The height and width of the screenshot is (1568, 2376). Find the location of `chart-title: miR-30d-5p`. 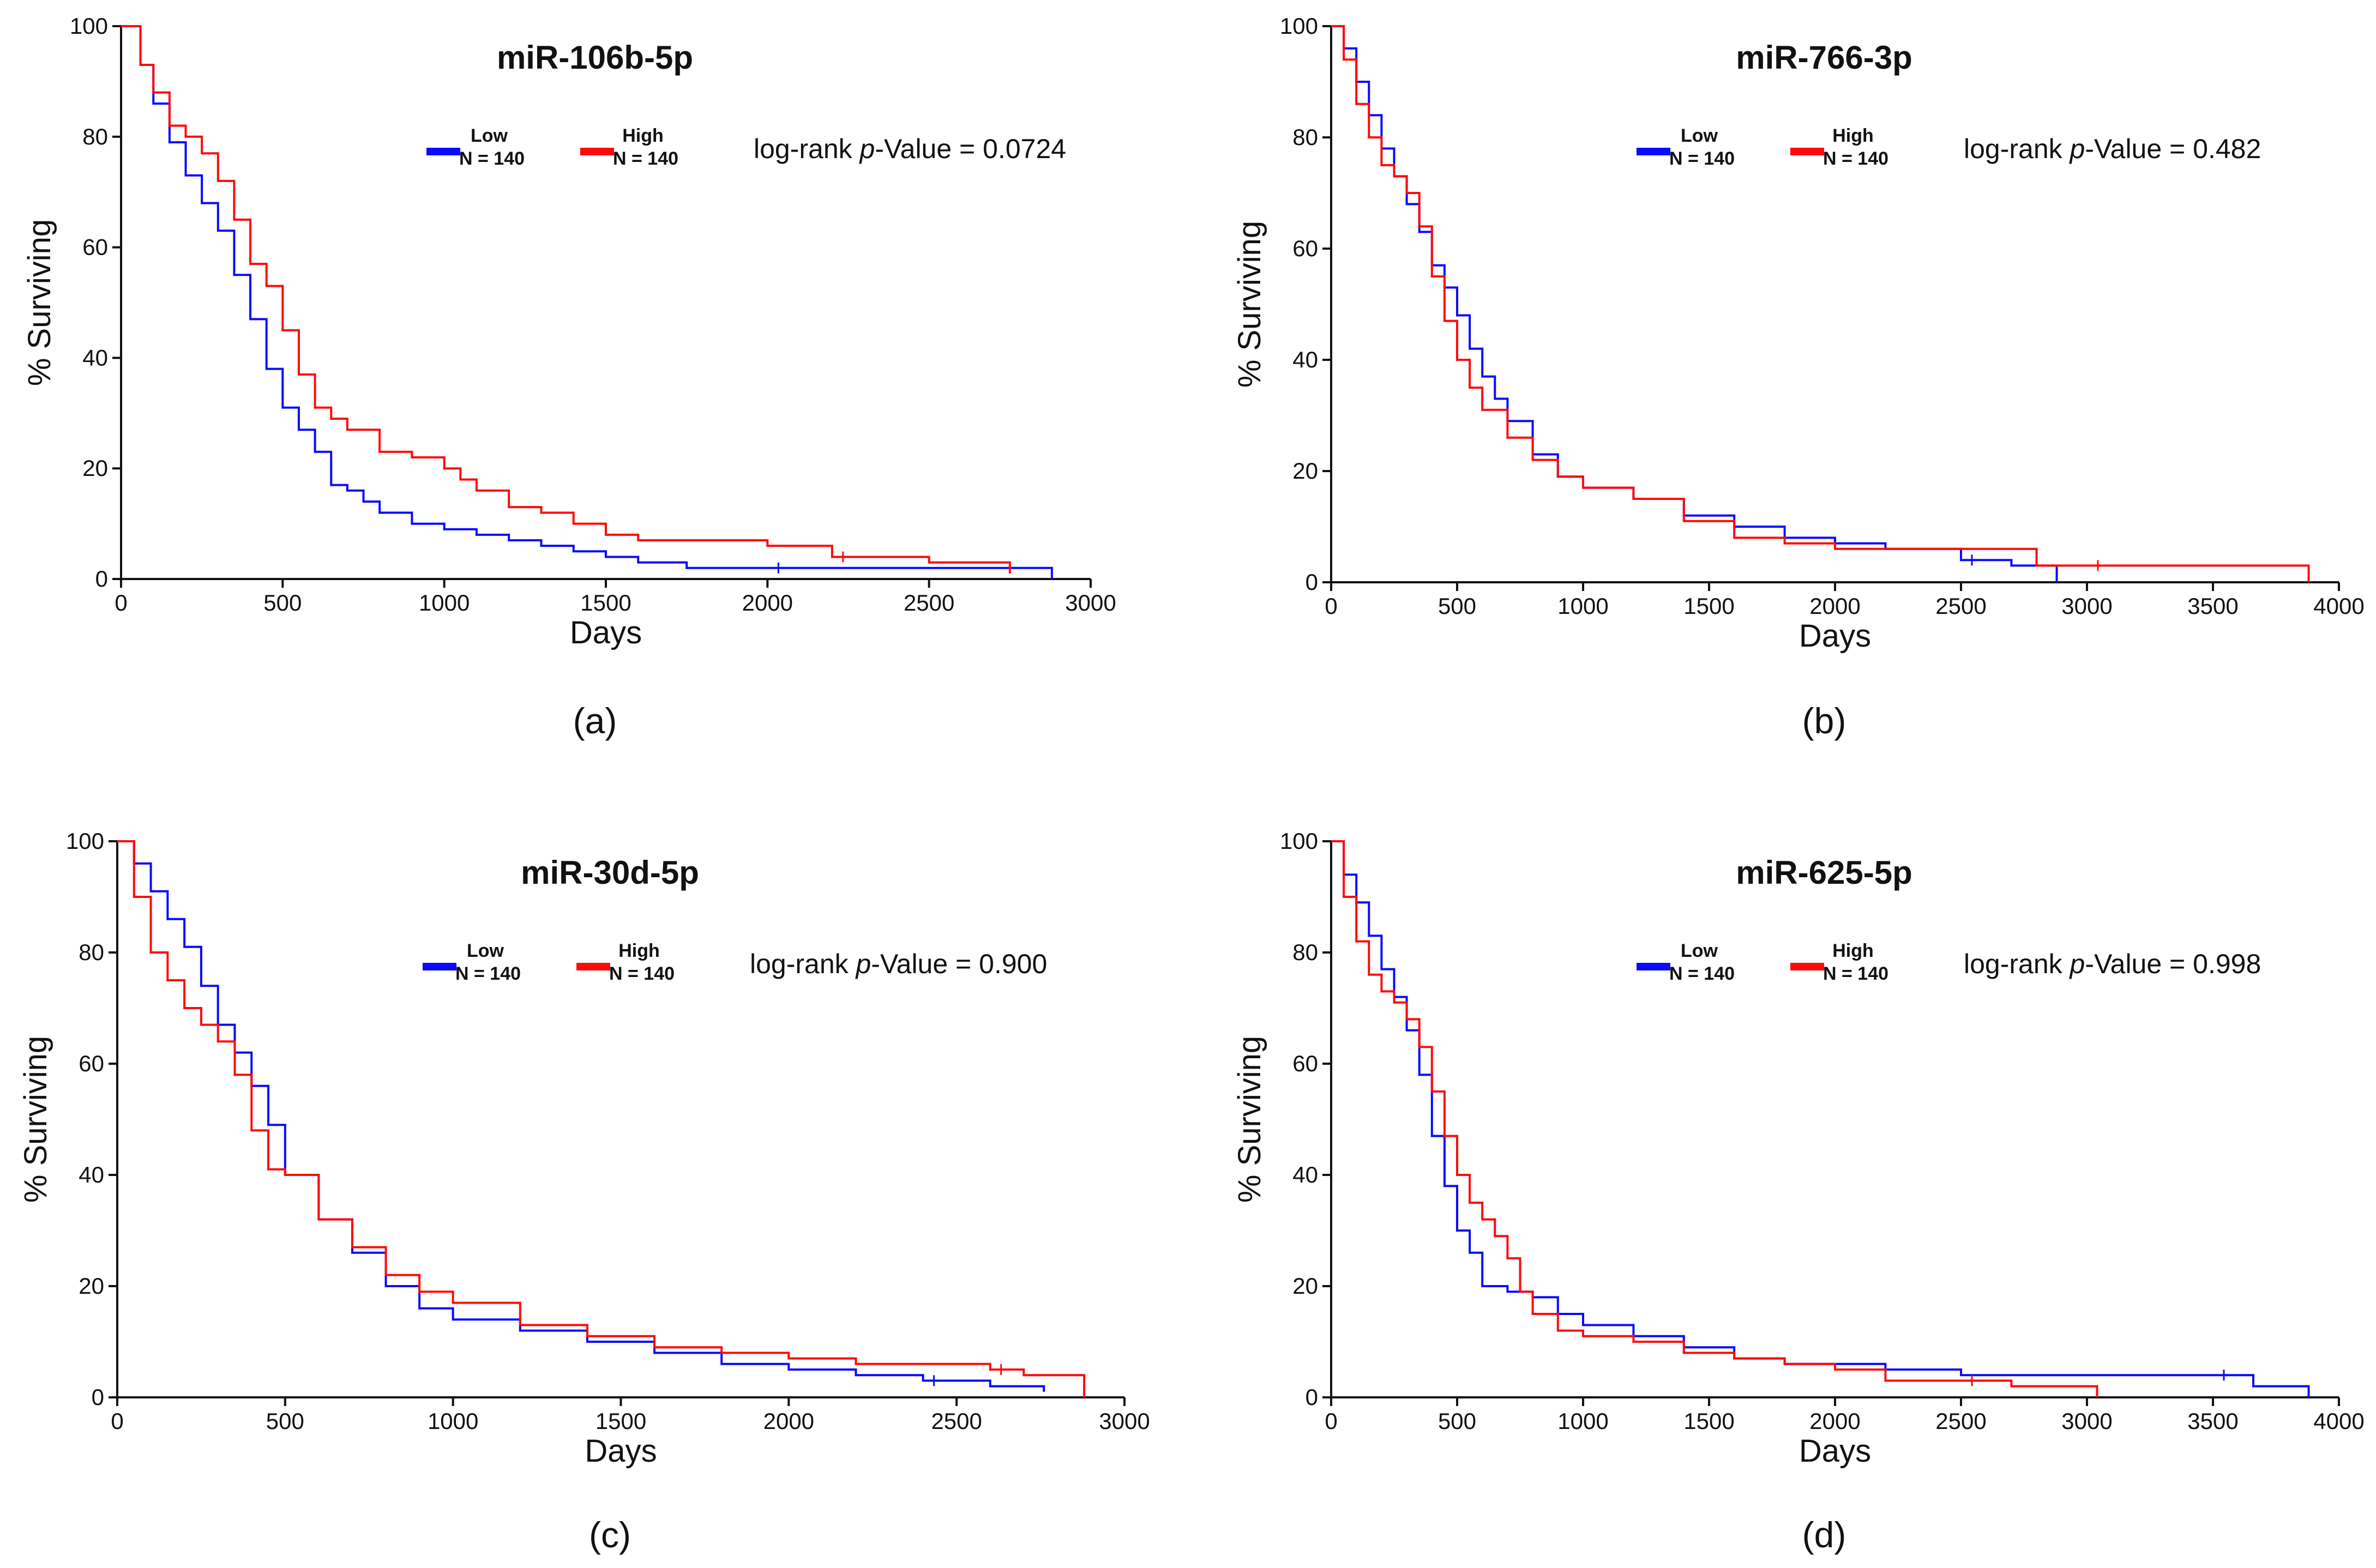

chart-title: miR-30d-5p is located at coordinates (610, 872).